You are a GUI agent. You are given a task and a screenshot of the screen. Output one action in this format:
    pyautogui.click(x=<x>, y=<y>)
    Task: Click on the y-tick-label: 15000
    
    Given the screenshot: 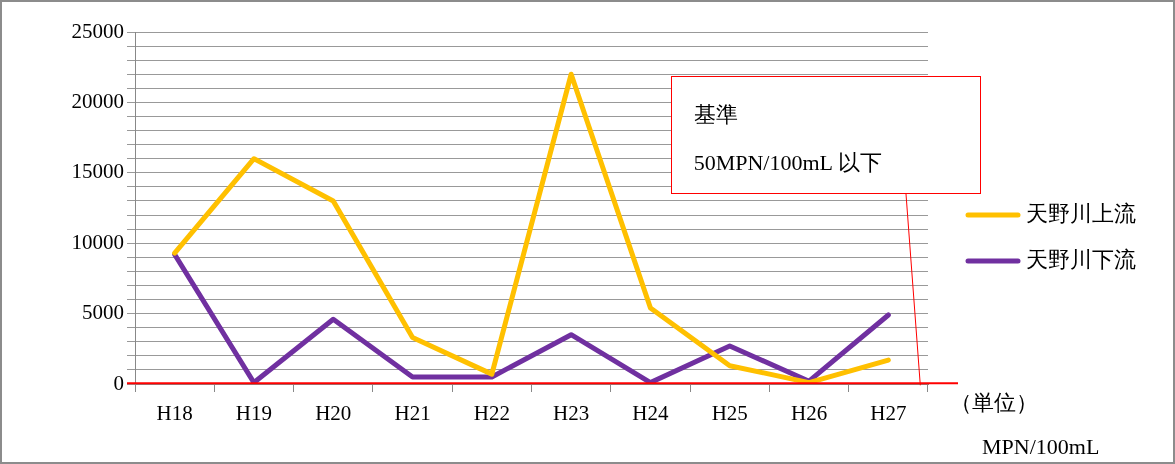 What is the action you would take?
    pyautogui.click(x=97, y=171)
    